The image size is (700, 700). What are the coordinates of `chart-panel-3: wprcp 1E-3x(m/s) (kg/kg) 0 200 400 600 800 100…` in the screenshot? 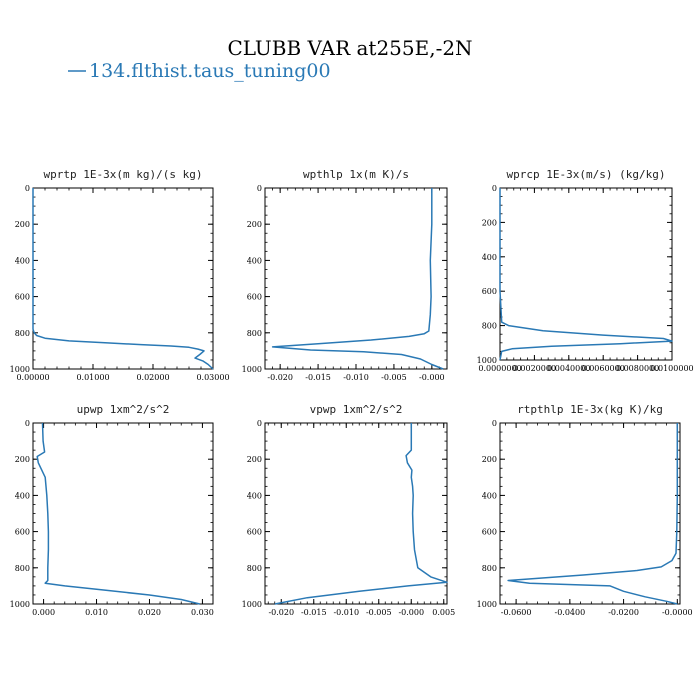 It's located at (585, 270).